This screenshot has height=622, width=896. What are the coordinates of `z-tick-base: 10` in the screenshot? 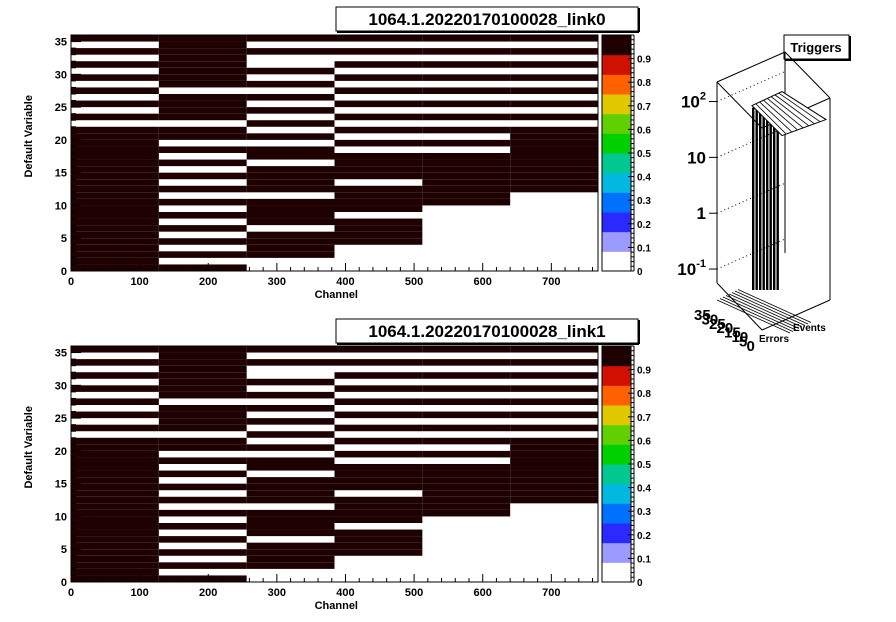 It's located at (690, 102).